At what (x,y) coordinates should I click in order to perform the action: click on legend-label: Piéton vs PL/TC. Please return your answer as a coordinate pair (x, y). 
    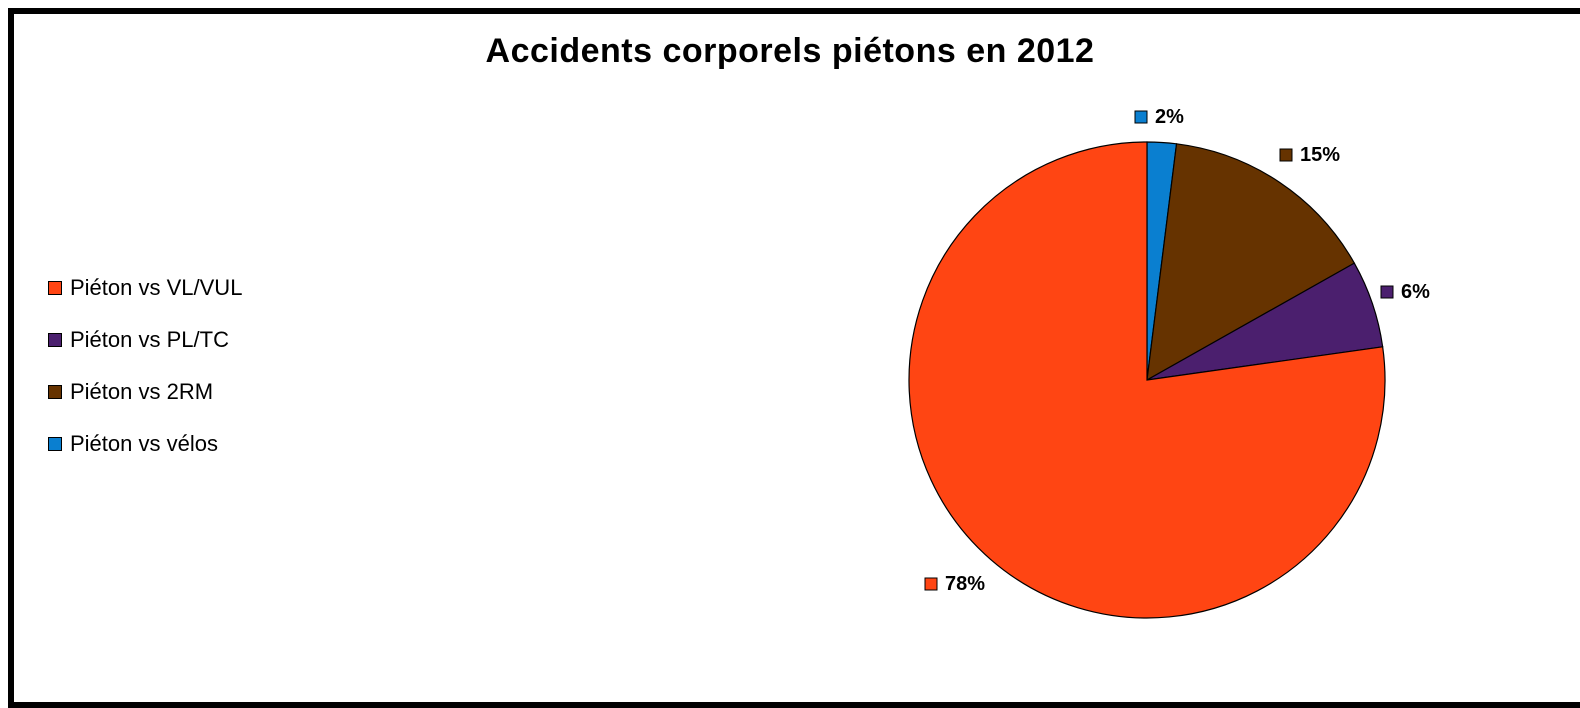
    Looking at the image, I should click on (149, 339).